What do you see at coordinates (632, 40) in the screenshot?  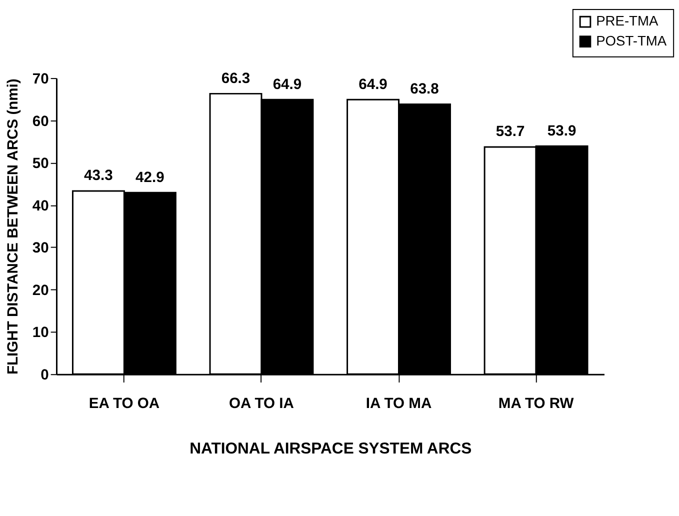 I see `legend-label: POST-TMA` at bounding box center [632, 40].